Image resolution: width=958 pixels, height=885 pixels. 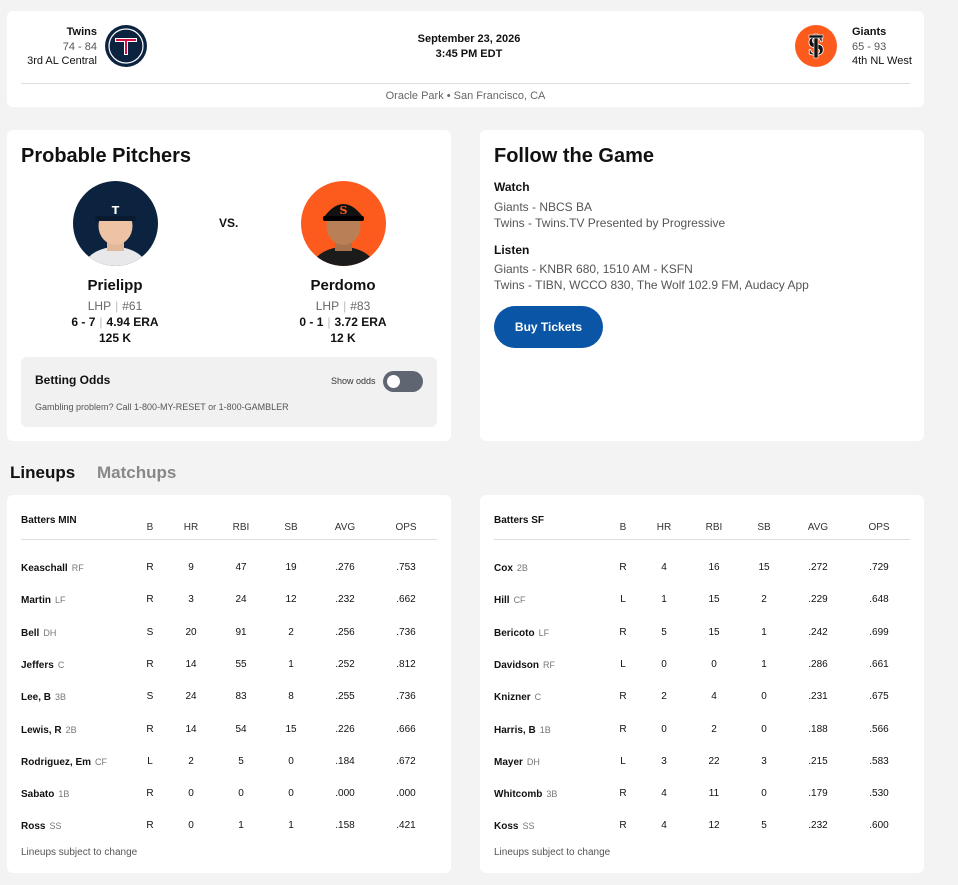 What do you see at coordinates (59, 47) in the screenshot?
I see `away-team-info: Twins 74 - 84 3rd AL Central` at bounding box center [59, 47].